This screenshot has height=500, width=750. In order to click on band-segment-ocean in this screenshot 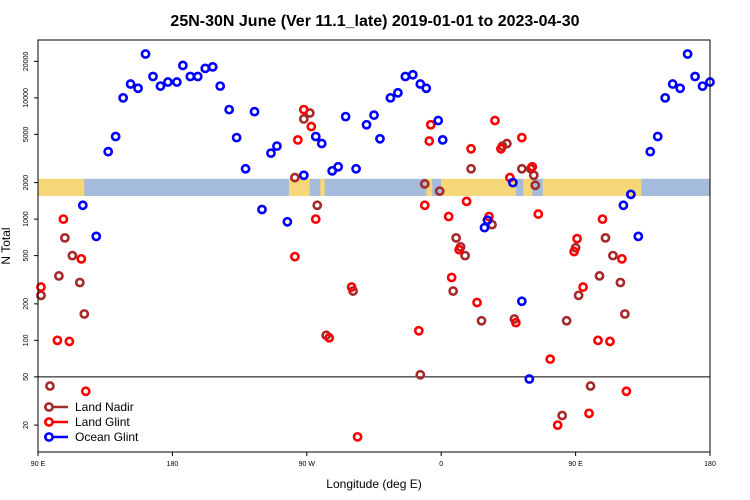, I will do `click(676, 187)`.